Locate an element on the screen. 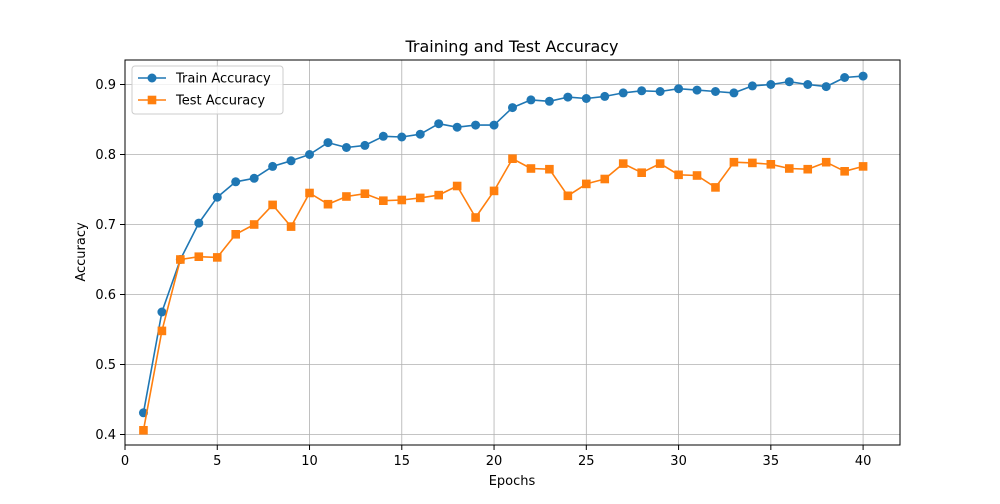 The height and width of the screenshot is (504, 1000). y-tick-label: 0.4 is located at coordinates (105, 435).